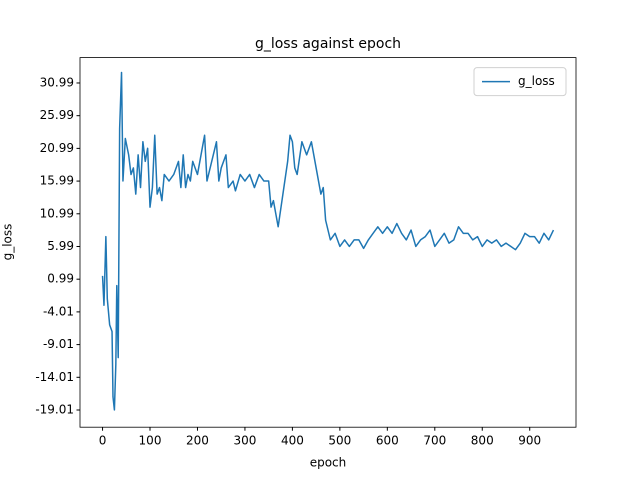 Image resolution: width=640 pixels, height=484 pixels. Describe the element at coordinates (482, 441) in the screenshot. I see `x-tick-label: 800` at that location.